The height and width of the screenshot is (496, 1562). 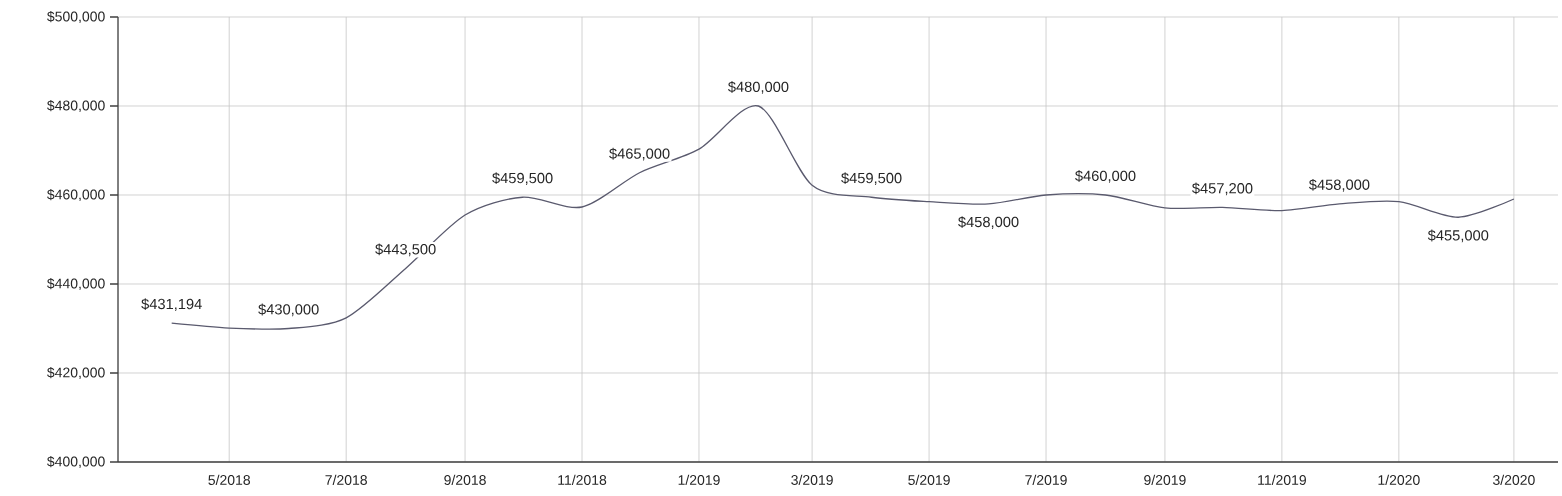 I want to click on y-tick-label: $460,000, so click(x=76, y=195).